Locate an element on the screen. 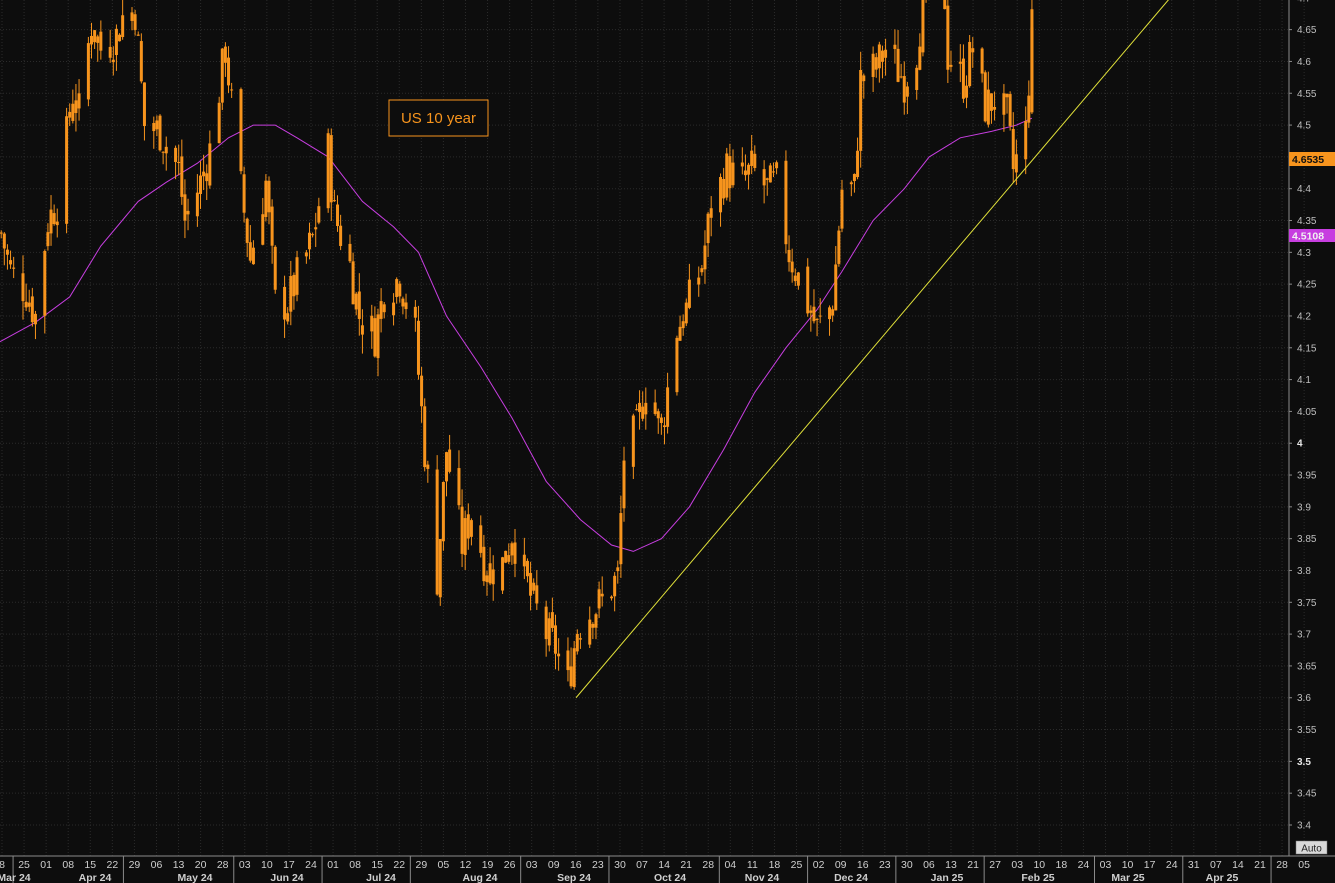  chart-title-box: US 10 year is located at coordinates (438, 118).